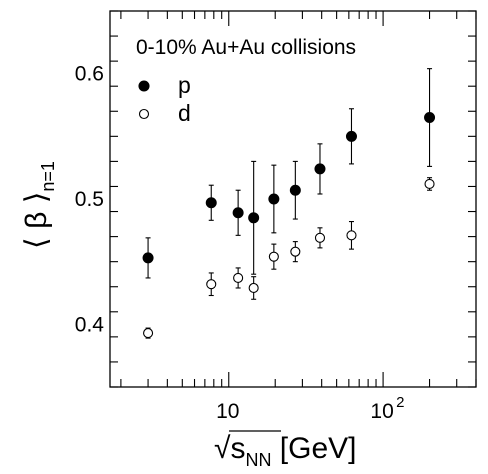 This screenshot has height=474, width=488. What do you see at coordinates (36, 220) in the screenshot?
I see `y-axis-title-main: ⟨ β ⟩` at bounding box center [36, 220].